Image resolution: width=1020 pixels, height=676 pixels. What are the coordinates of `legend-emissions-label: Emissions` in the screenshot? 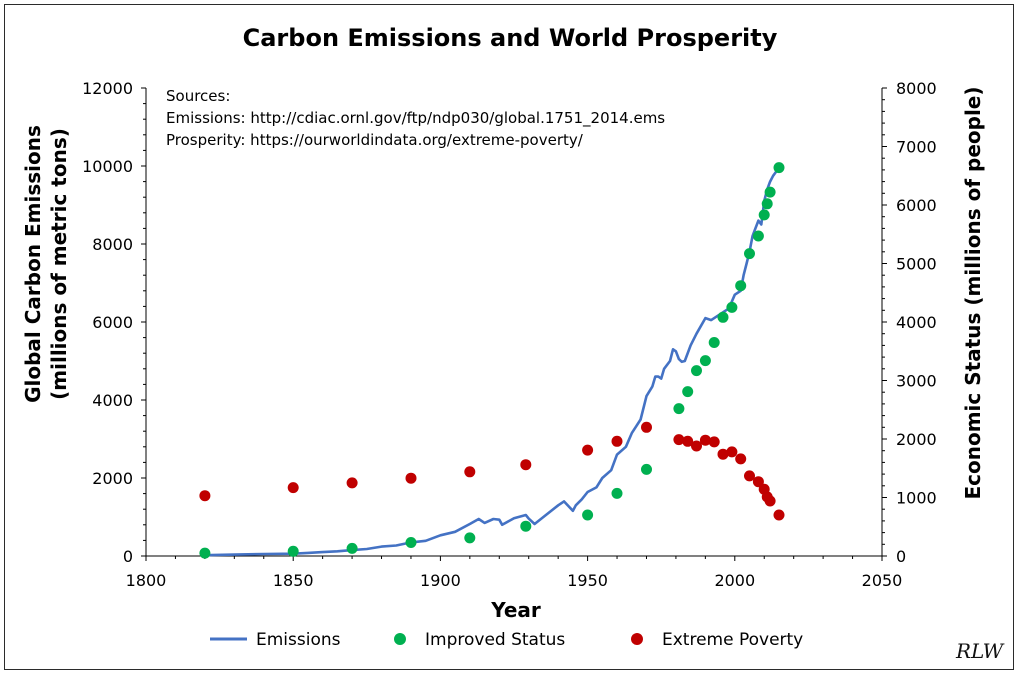 It's located at (298, 640).